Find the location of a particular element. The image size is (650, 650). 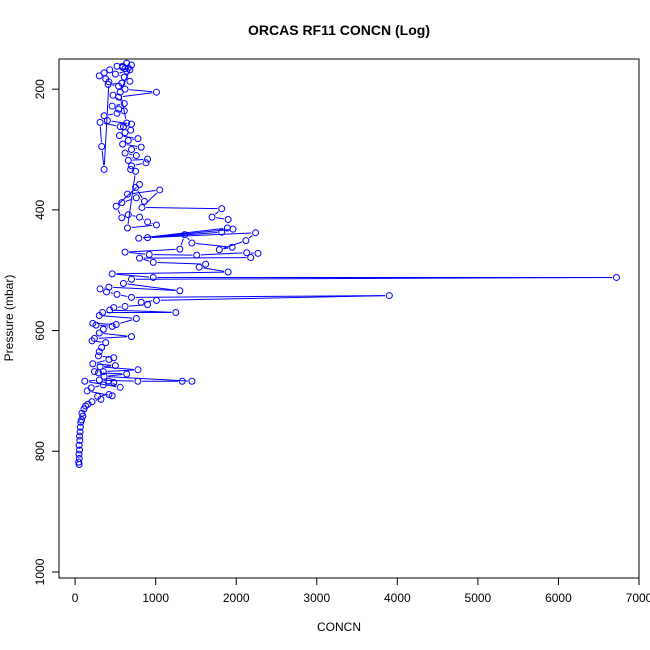

y-tick-label: 600 is located at coordinates (40, 330).